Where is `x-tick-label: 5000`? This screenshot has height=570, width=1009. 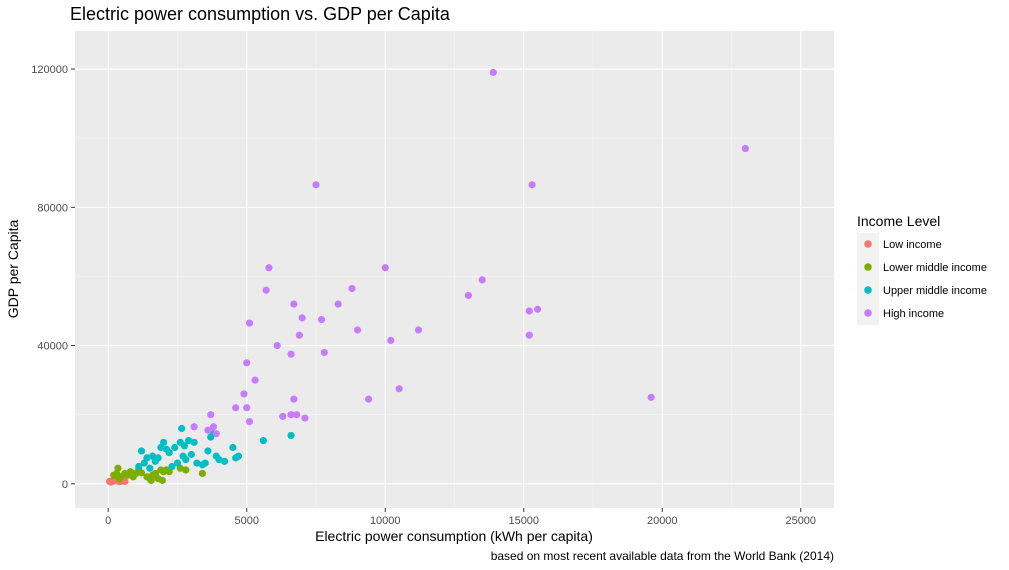 x-tick-label: 5000 is located at coordinates (247, 521).